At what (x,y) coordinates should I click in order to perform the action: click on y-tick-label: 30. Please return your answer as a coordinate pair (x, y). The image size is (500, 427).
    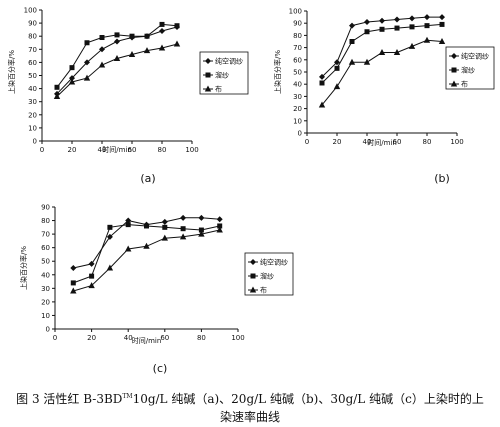
    Looking at the image, I should click on (45, 289).